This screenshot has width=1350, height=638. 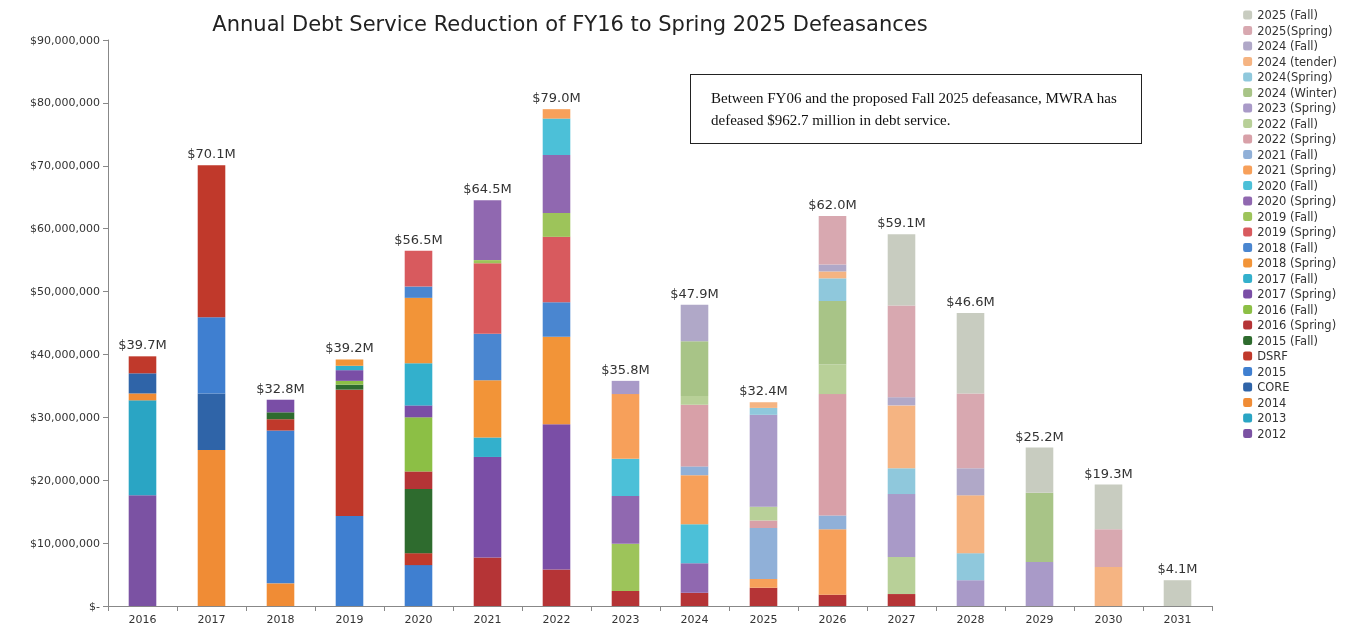 I want to click on legend-label: 2015 (Fall), so click(x=1288, y=340).